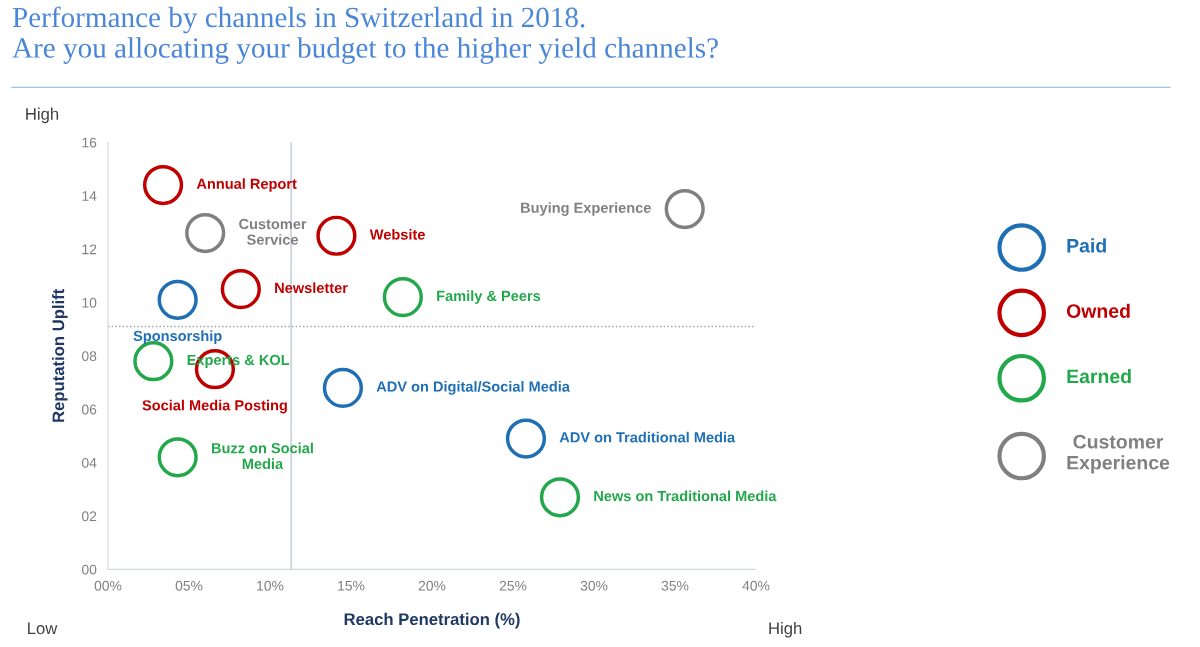  What do you see at coordinates (397, 234) in the screenshot?
I see `annotation: Website` at bounding box center [397, 234].